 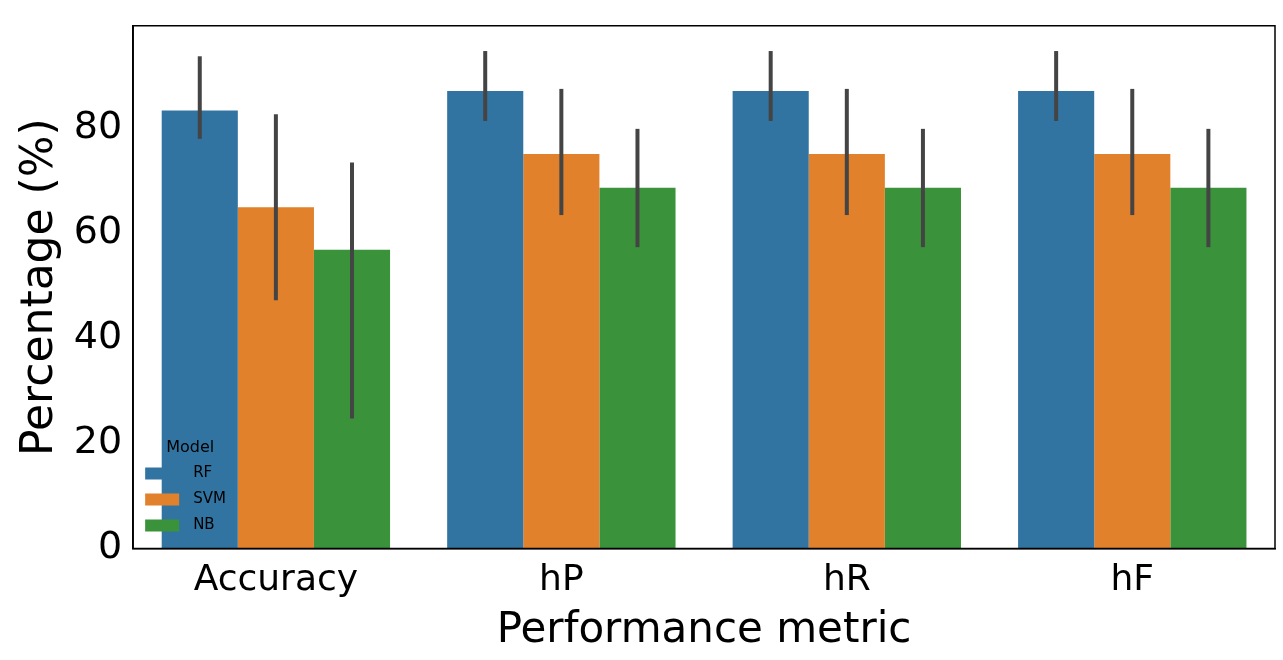 I want to click on y-tick-label: 0, so click(x=110, y=545).